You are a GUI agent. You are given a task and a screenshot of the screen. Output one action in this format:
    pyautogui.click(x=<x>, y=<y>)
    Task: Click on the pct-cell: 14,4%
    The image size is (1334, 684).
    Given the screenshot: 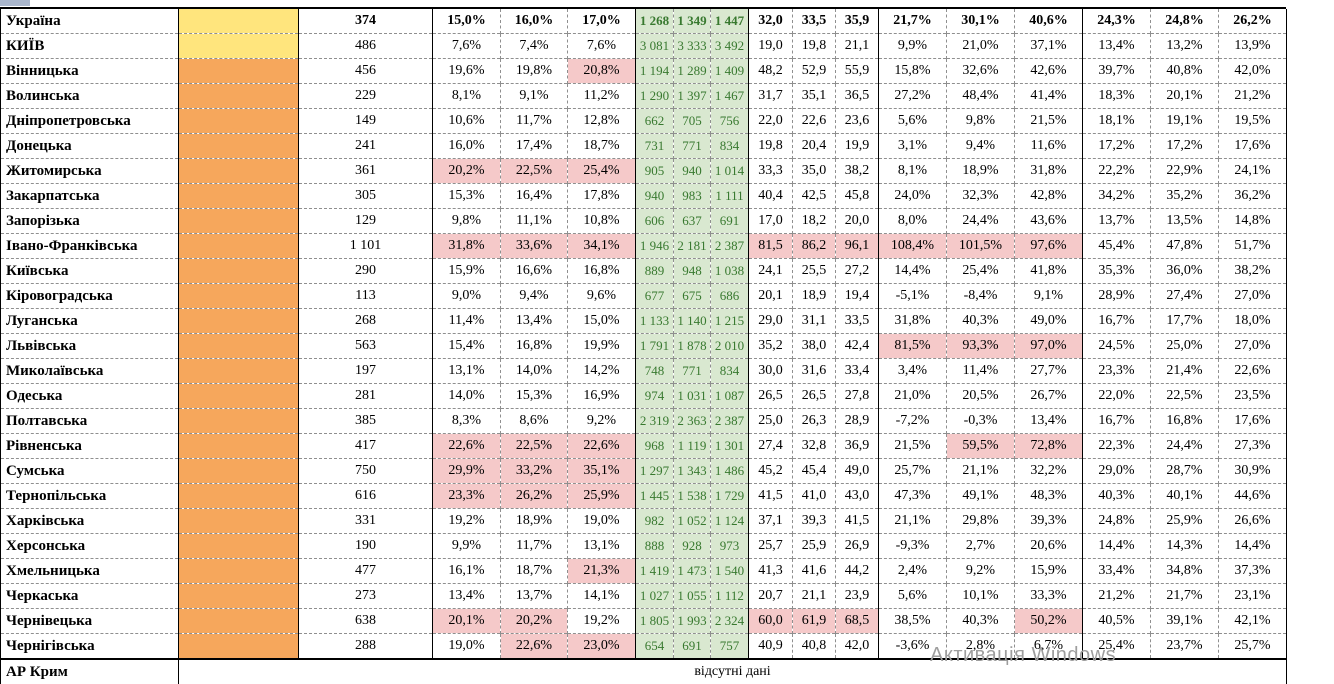 What is the action you would take?
    pyautogui.click(x=1116, y=546)
    